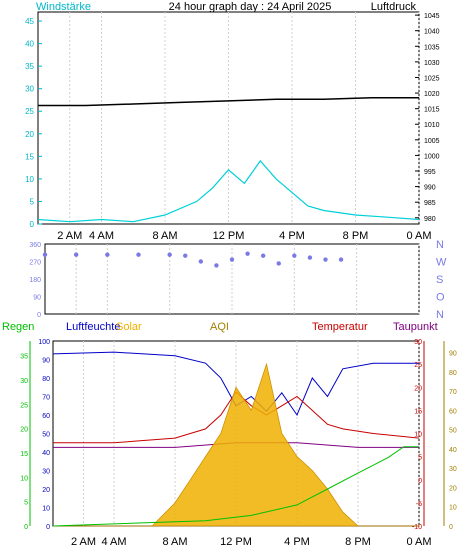  Describe the element at coordinates (63, 7) in the screenshot. I see `wind-axis-title: Windstärke` at that location.